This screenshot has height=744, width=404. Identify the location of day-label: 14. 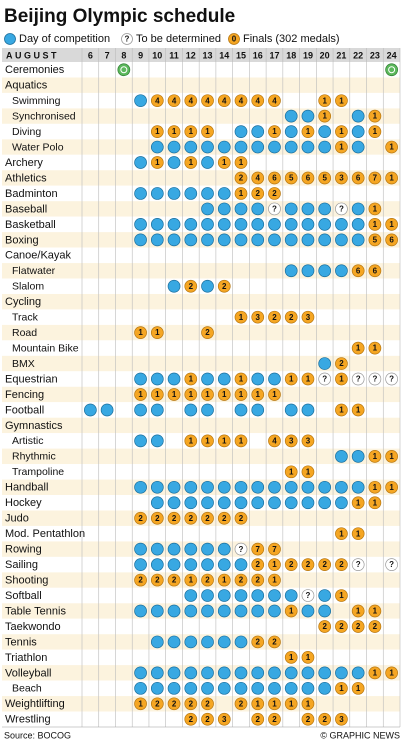
(224, 55).